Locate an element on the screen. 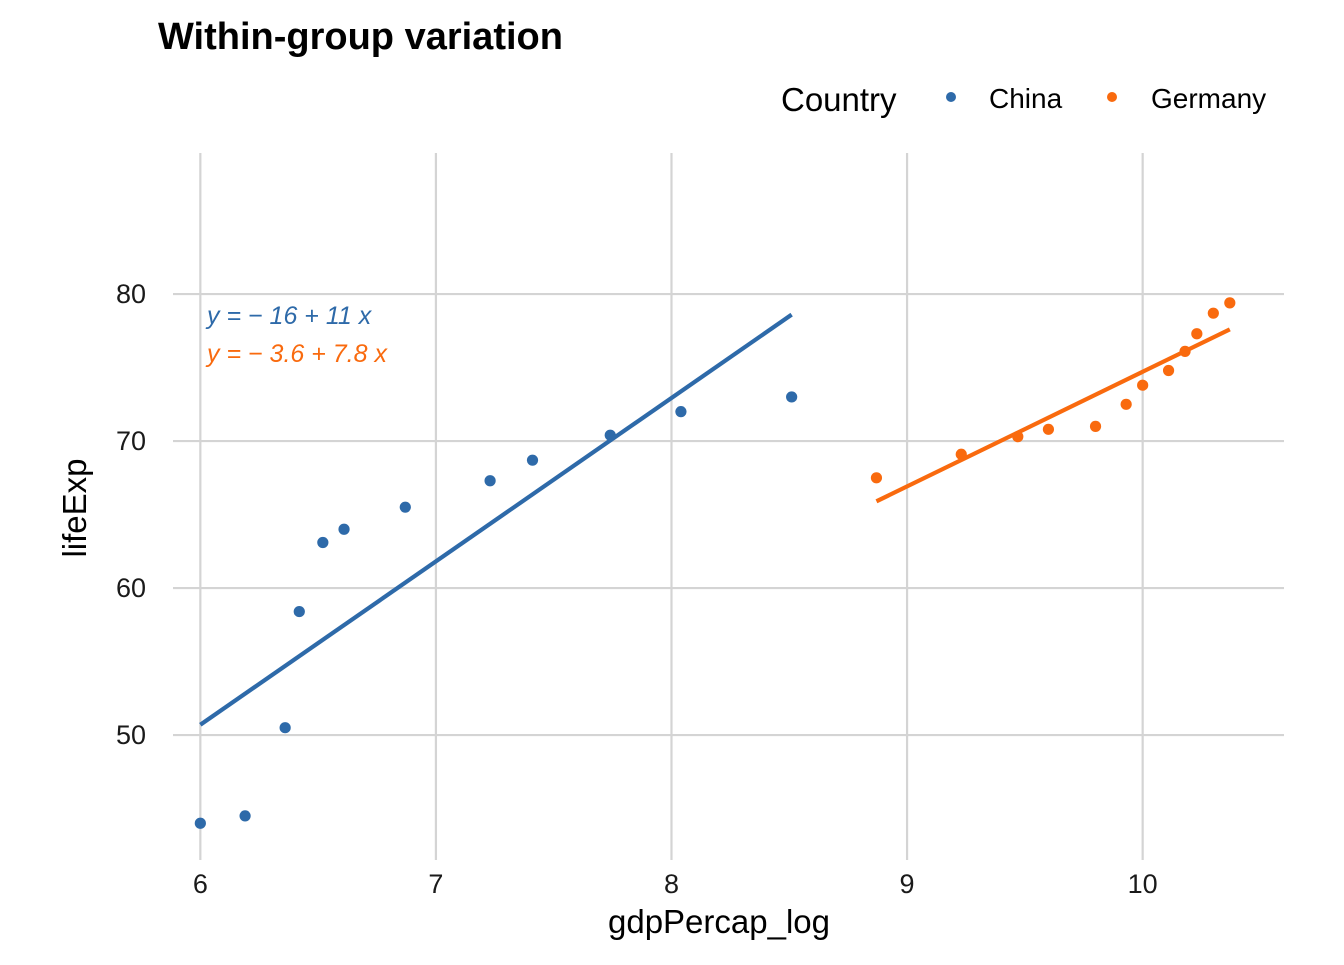 This screenshot has height=965, width=1344. legend-label-china: China is located at coordinates (1026, 98).